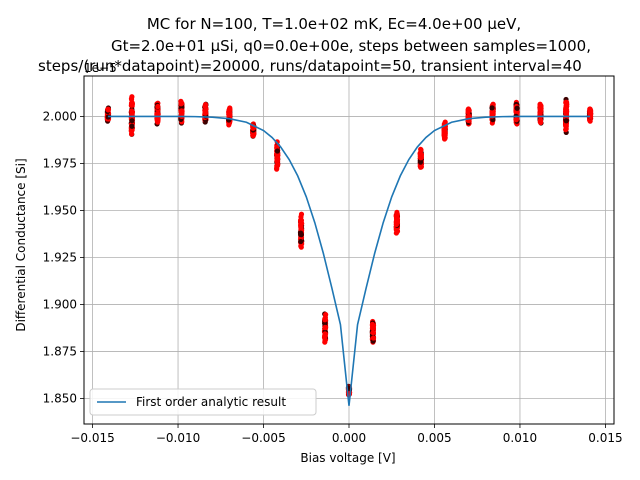 This screenshot has height=480, width=640. Describe the element at coordinates (347, 458) in the screenshot. I see `x-axis-label: Bias voltage [V]` at that location.